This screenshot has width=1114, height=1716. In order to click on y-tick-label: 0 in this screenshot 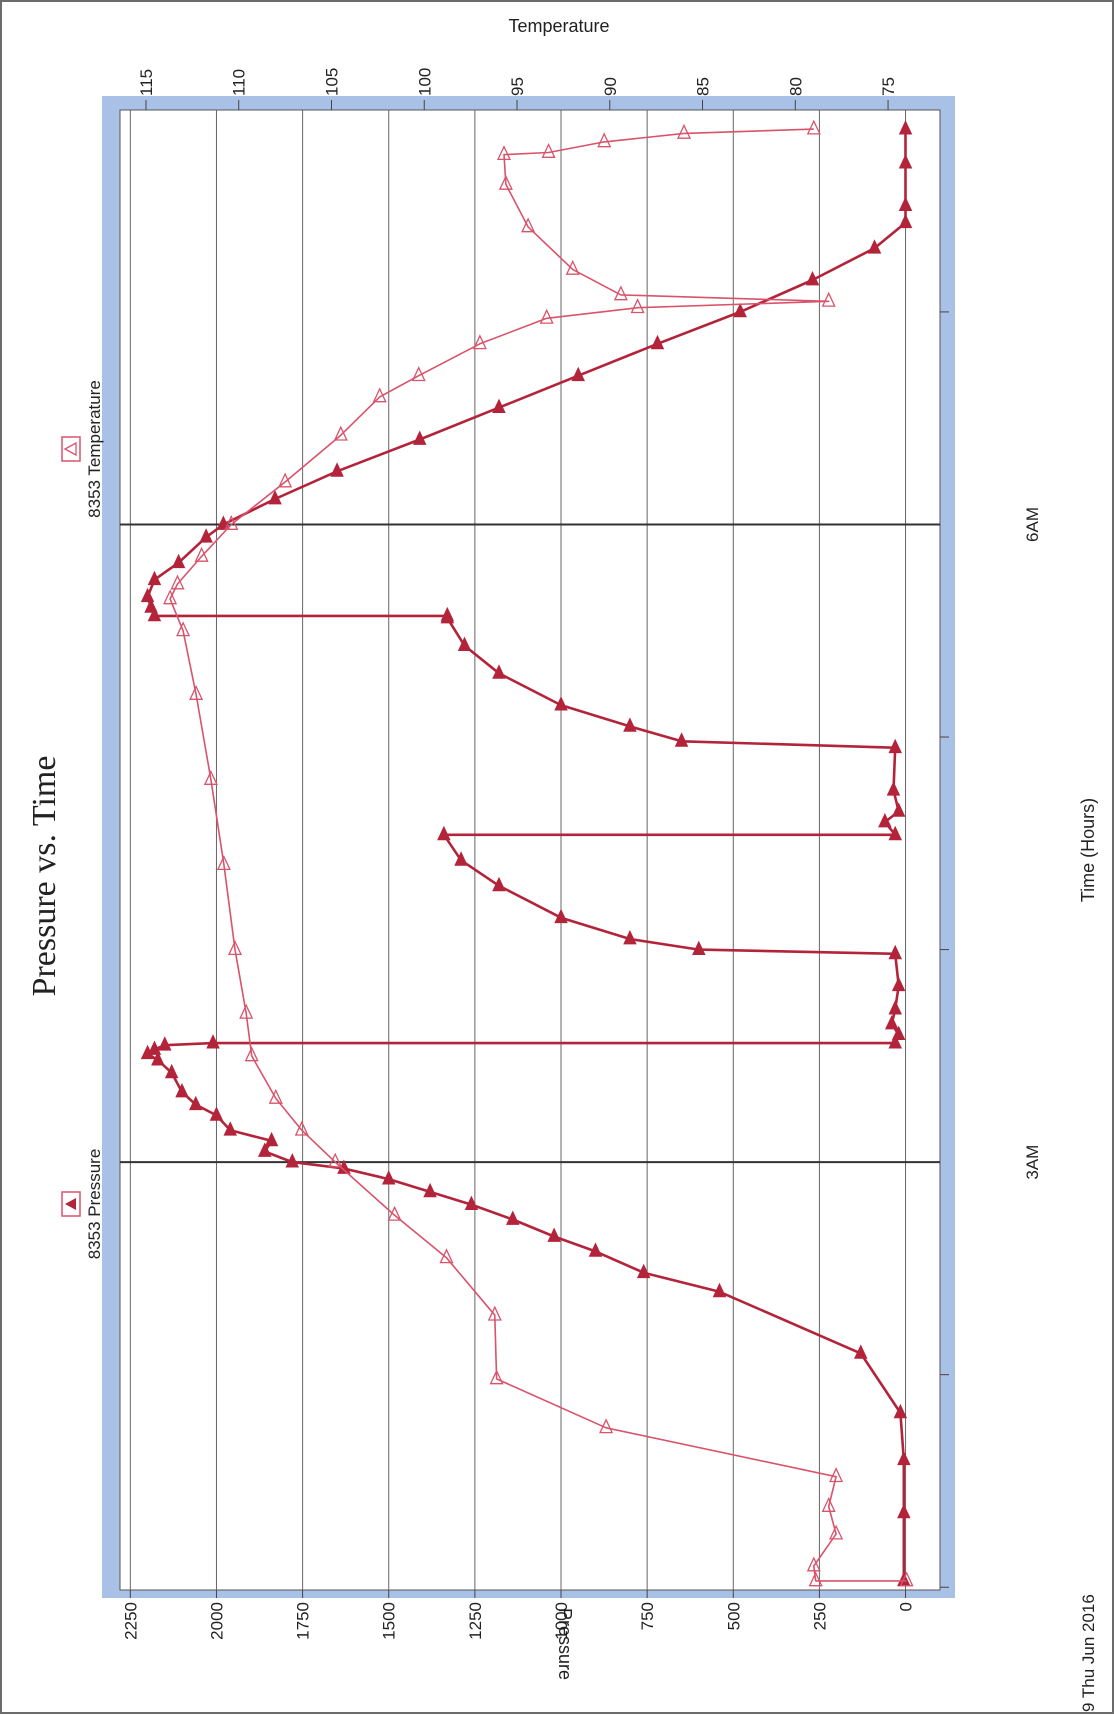, I will do `click(906, 1606)`.